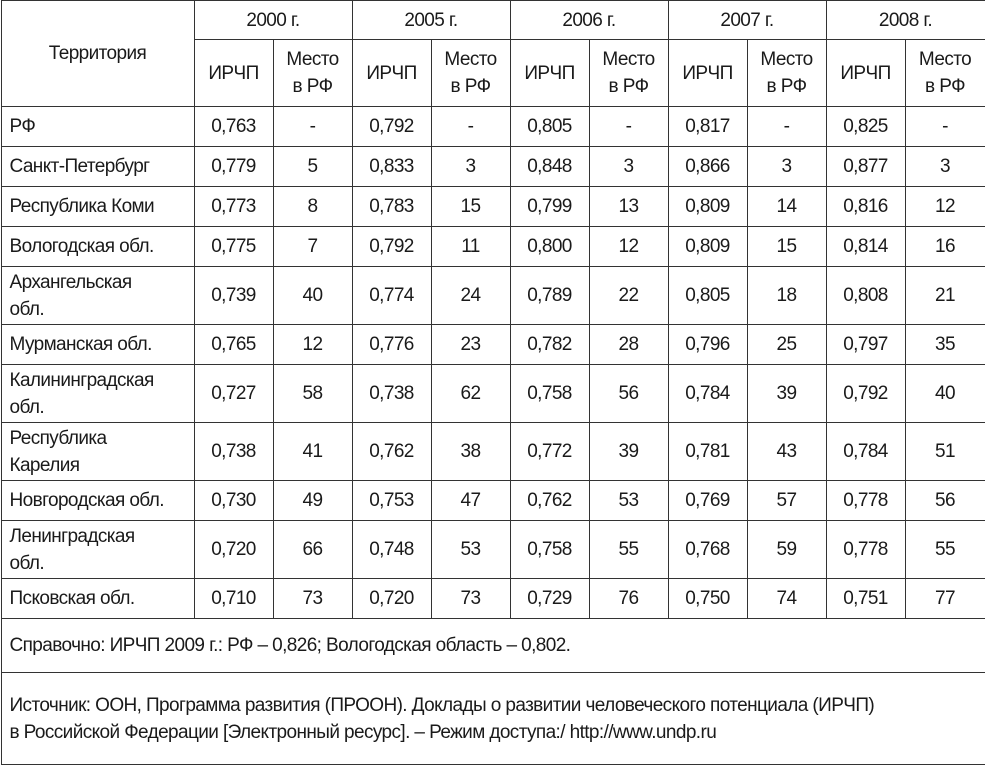 The image size is (985, 776). I want to click on value-cell: 51, so click(944, 451).